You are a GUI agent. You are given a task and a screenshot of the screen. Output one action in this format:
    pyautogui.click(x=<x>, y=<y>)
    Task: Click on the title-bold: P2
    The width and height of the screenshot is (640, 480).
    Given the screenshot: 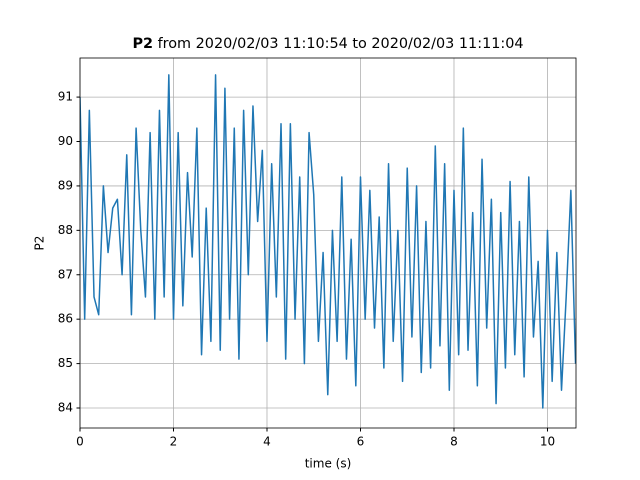 What is the action you would take?
    pyautogui.click(x=142, y=44)
    